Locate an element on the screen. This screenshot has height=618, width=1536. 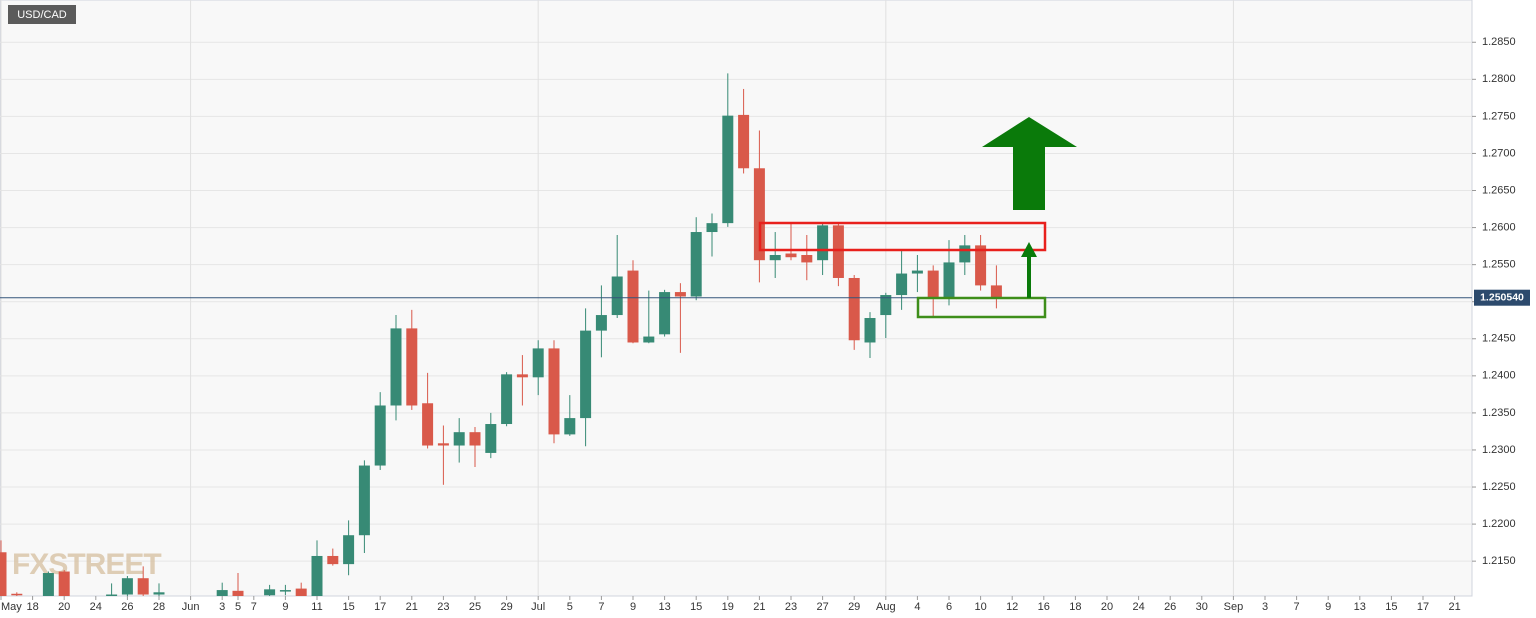
y-tick-label: 1.2400 is located at coordinates (1499, 376).